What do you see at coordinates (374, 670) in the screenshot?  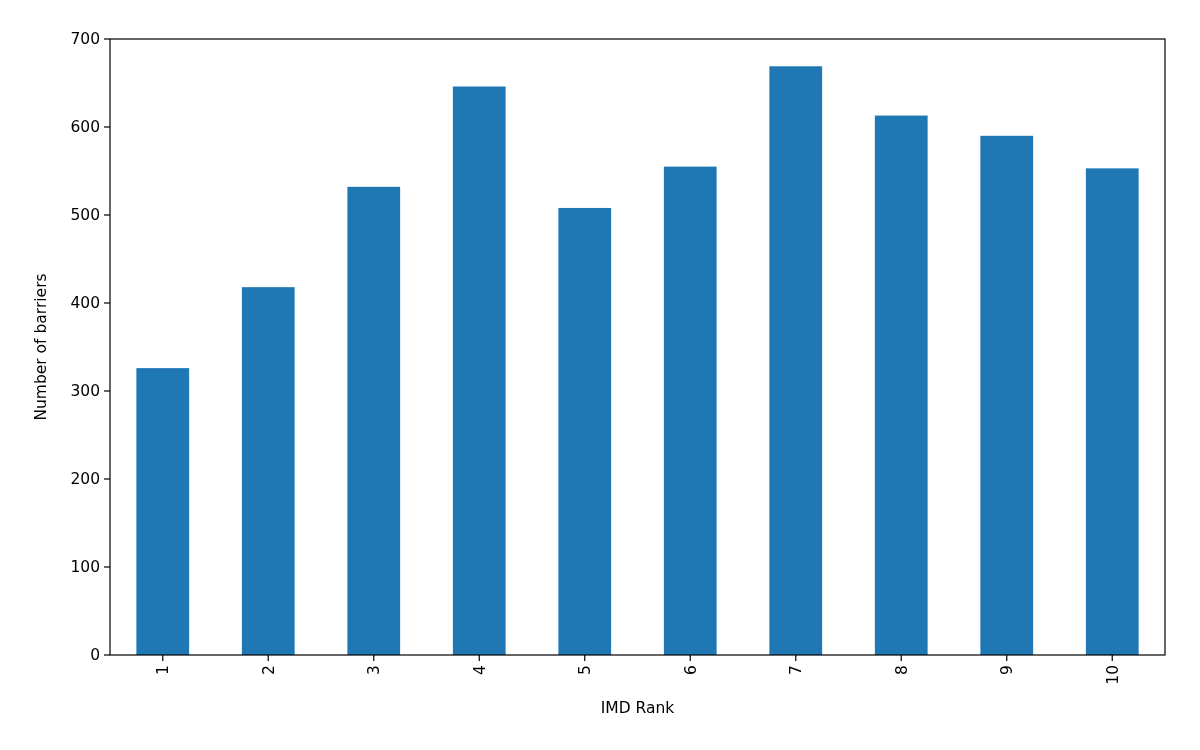 I see `x-tick-label: 3` at bounding box center [374, 670].